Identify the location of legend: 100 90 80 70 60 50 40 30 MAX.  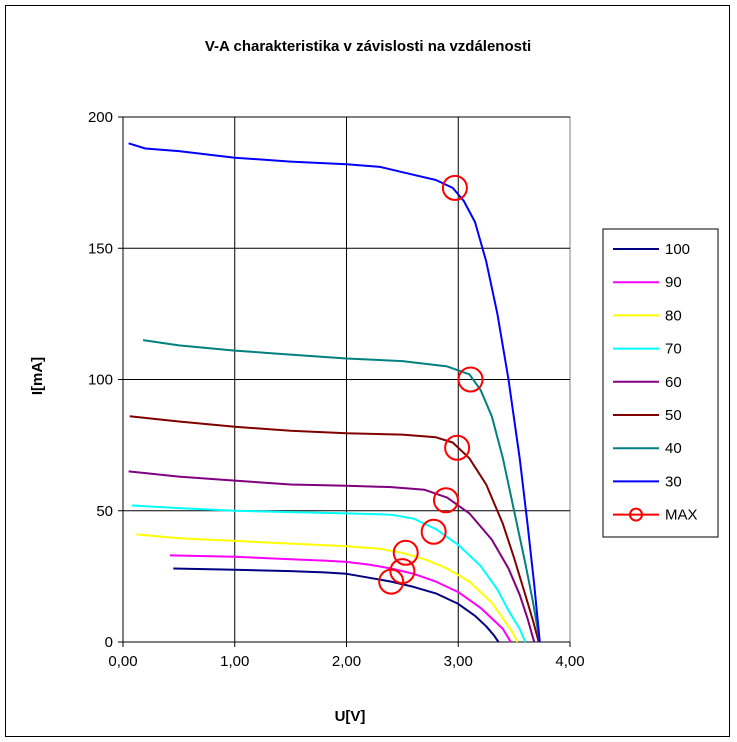
(660, 383).